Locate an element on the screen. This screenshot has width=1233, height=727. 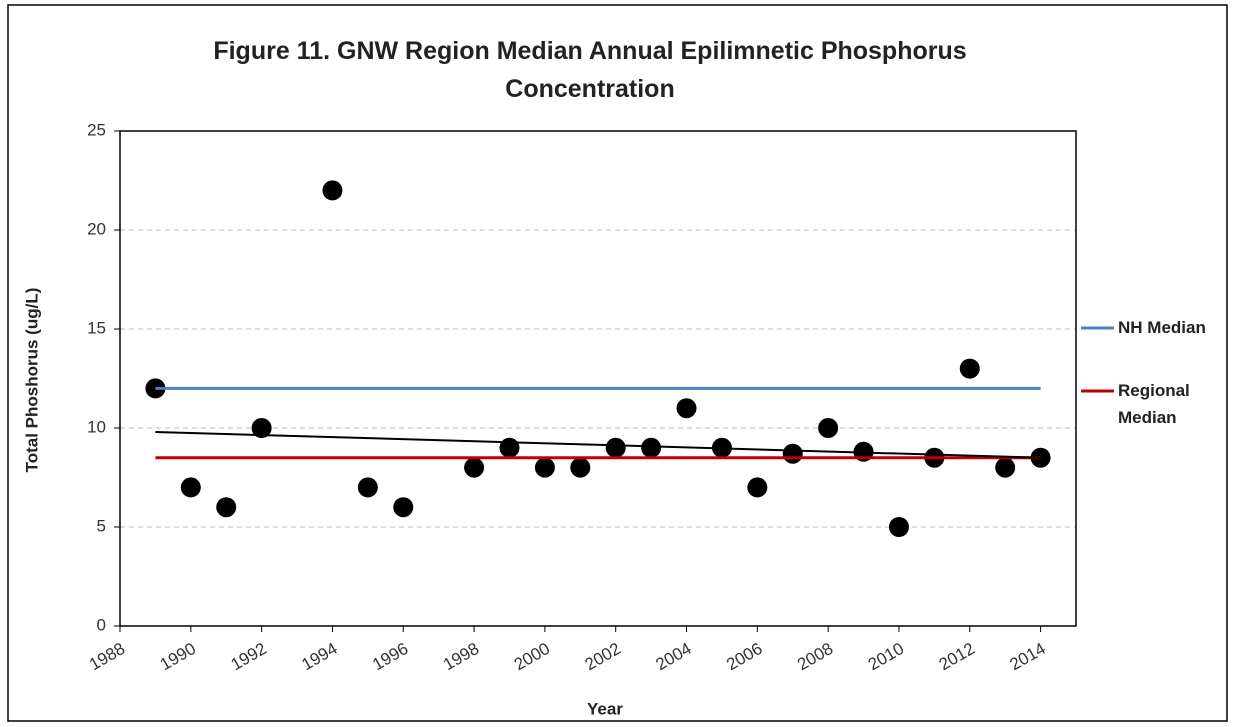
y-tick-label: 10 is located at coordinates (96, 426).